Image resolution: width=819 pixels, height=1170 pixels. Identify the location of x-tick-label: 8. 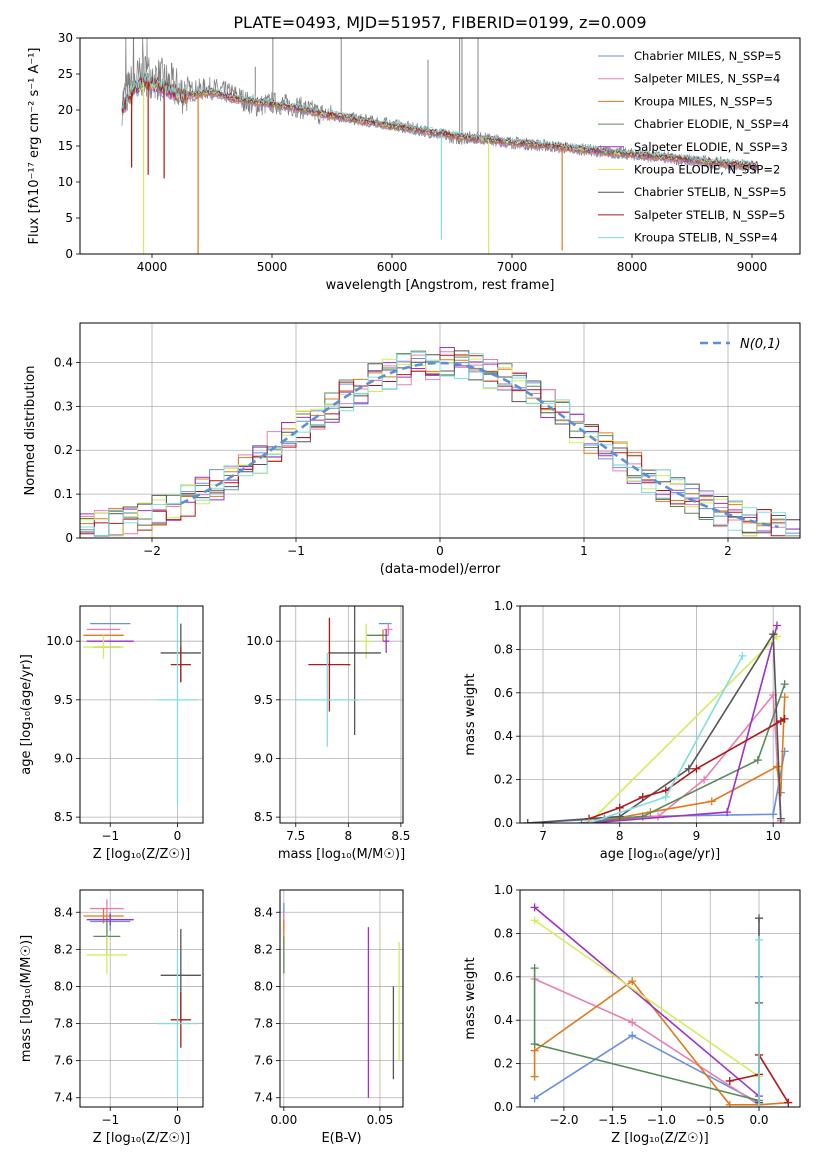
(620, 836).